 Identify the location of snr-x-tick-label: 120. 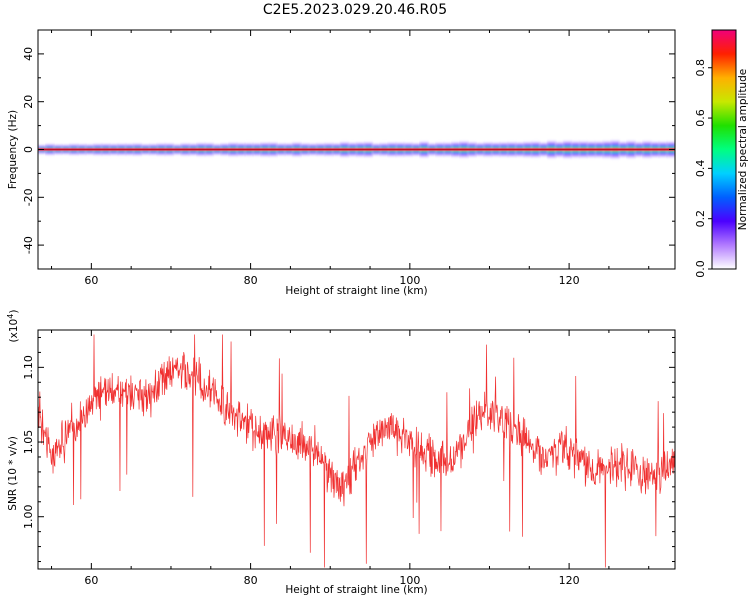
(569, 580).